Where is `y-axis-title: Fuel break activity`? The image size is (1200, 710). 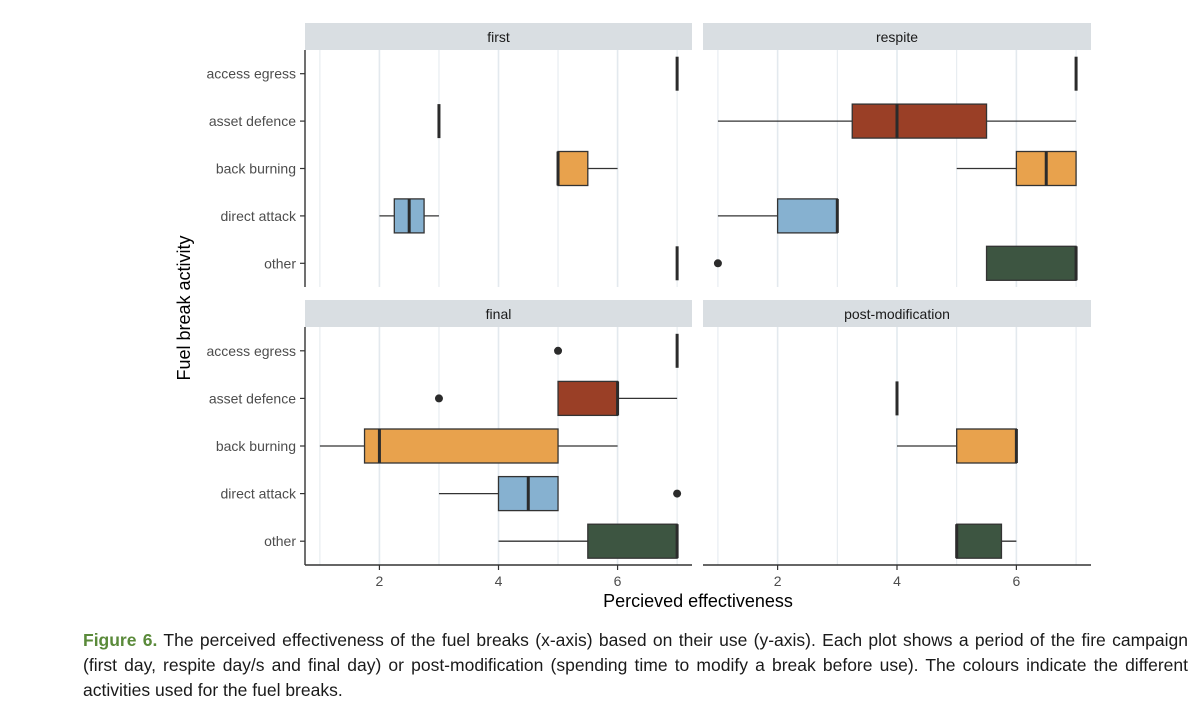 y-axis-title: Fuel break activity is located at coordinates (184, 307).